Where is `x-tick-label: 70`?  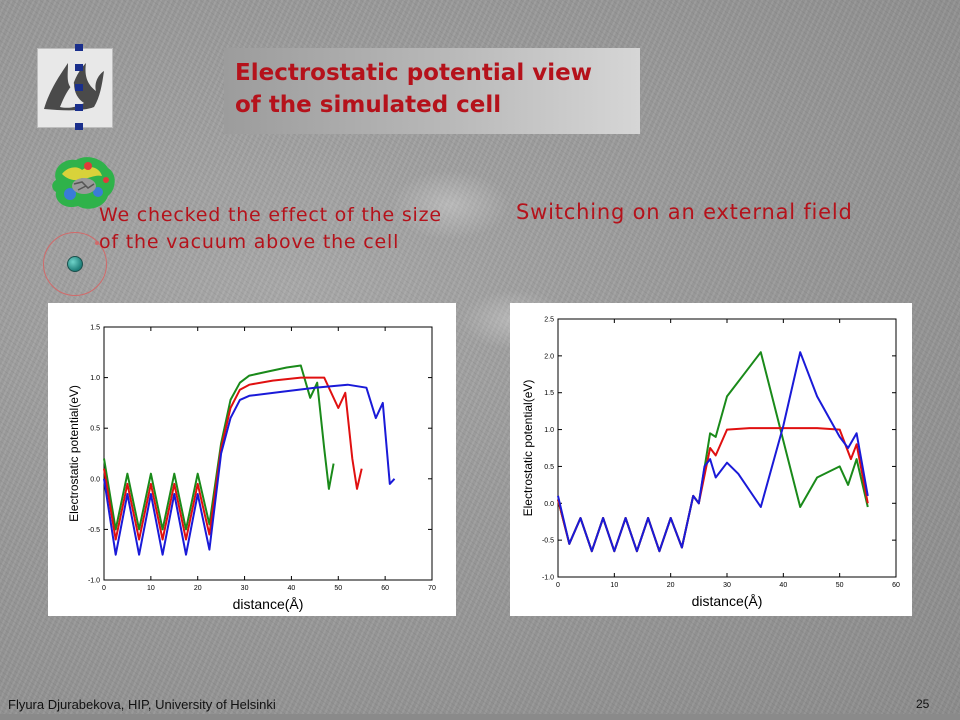
x-tick-label: 70 is located at coordinates (432, 588).